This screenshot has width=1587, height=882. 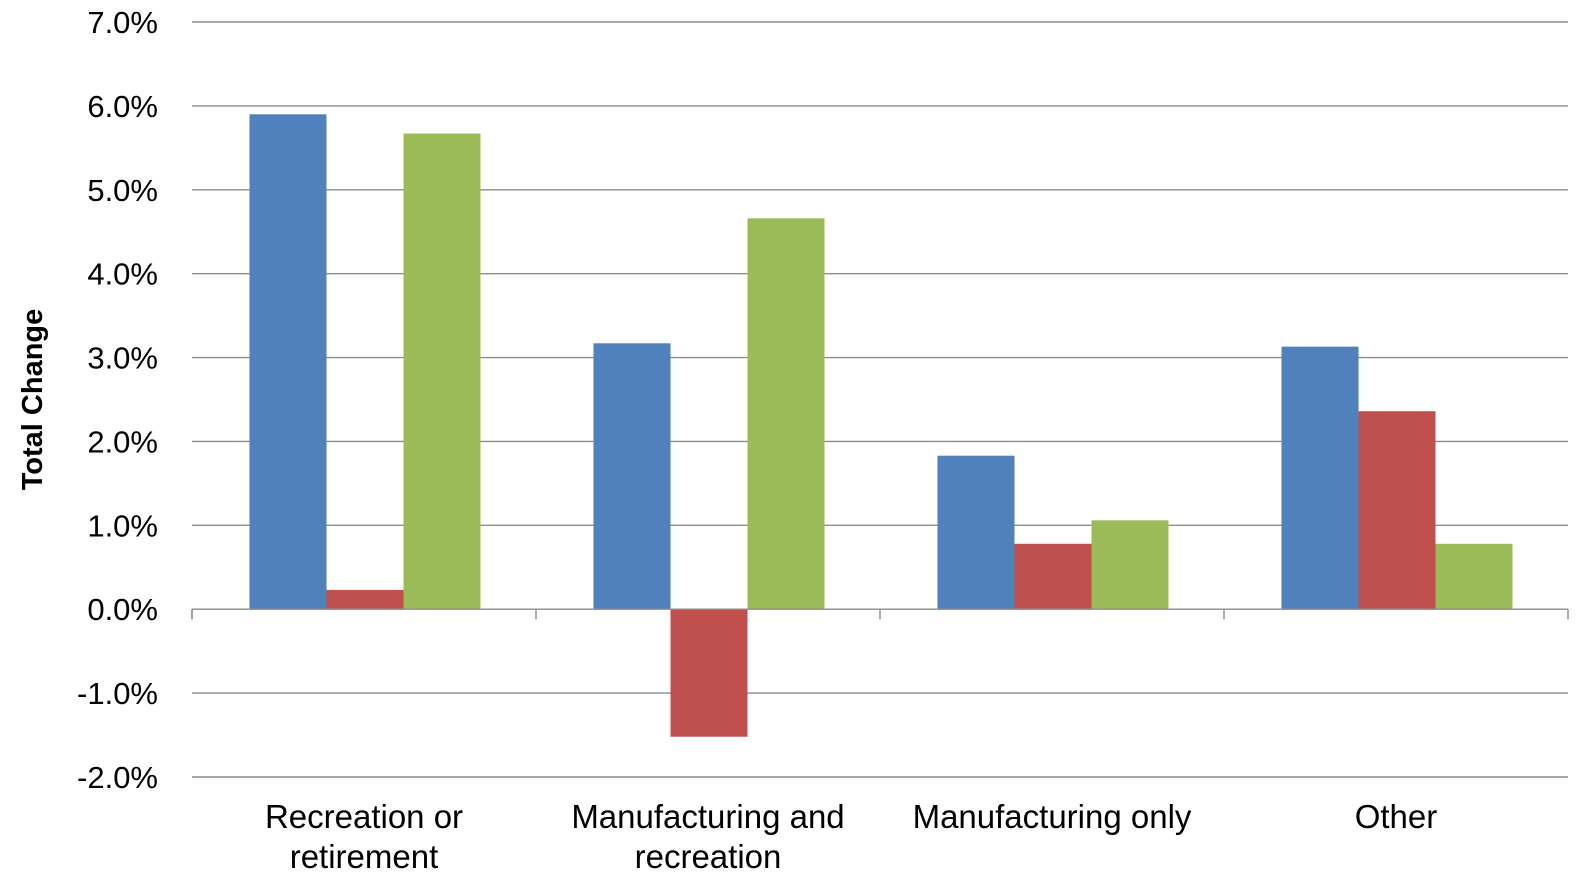 What do you see at coordinates (880, 614) in the screenshot?
I see `x-axis` at bounding box center [880, 614].